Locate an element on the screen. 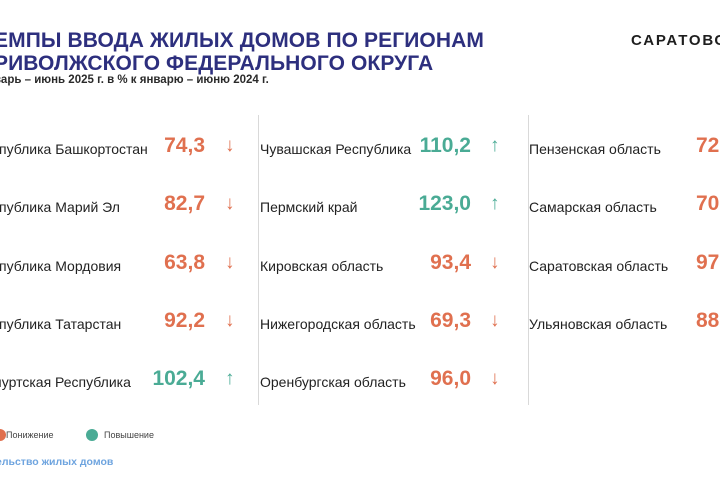 The height and width of the screenshot is (480, 720). region-name: Чувашская Республика is located at coordinates (336, 149).